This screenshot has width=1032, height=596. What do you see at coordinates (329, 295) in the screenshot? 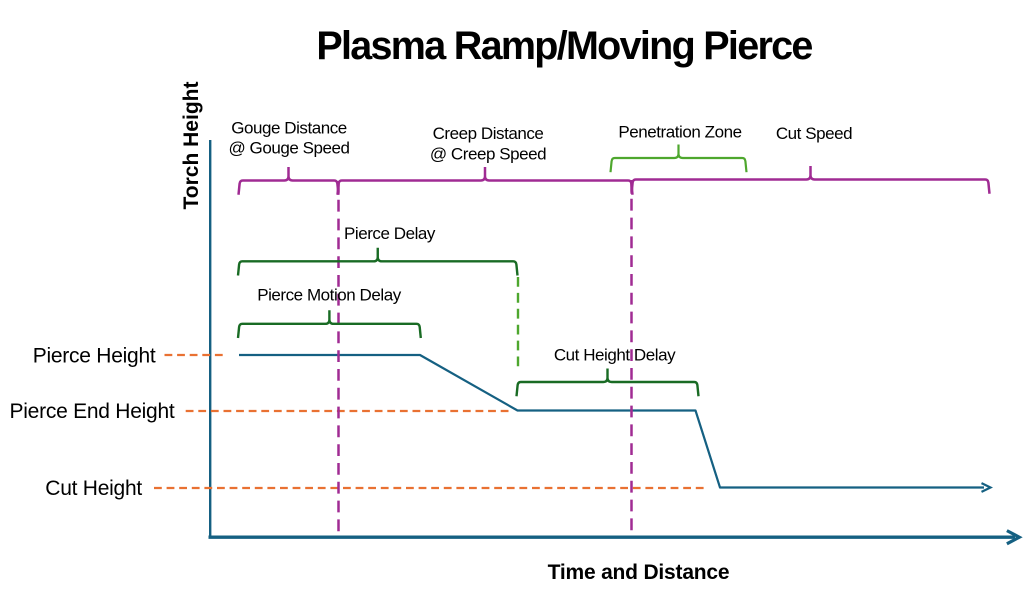
I see `svg-text: Pierce Motion Delay` at bounding box center [329, 295].